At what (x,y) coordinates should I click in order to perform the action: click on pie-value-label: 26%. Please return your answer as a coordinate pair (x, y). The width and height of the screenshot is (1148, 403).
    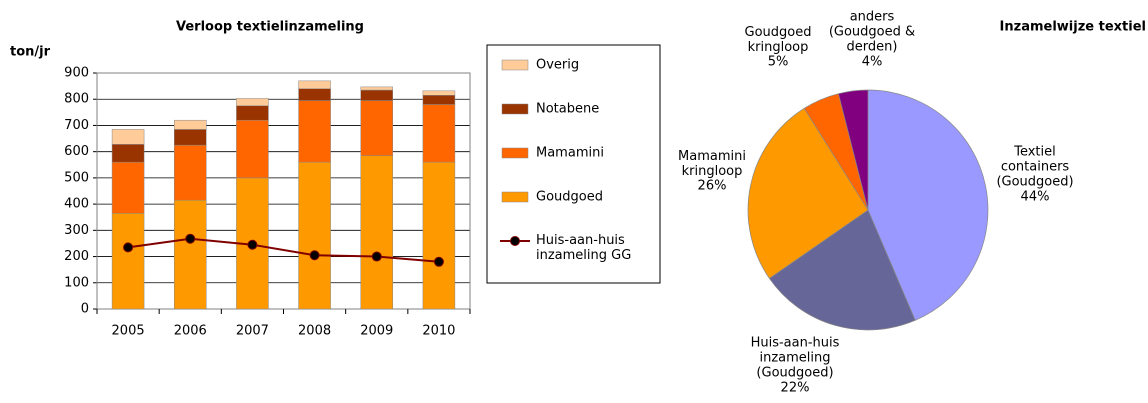
    Looking at the image, I should click on (712, 186).